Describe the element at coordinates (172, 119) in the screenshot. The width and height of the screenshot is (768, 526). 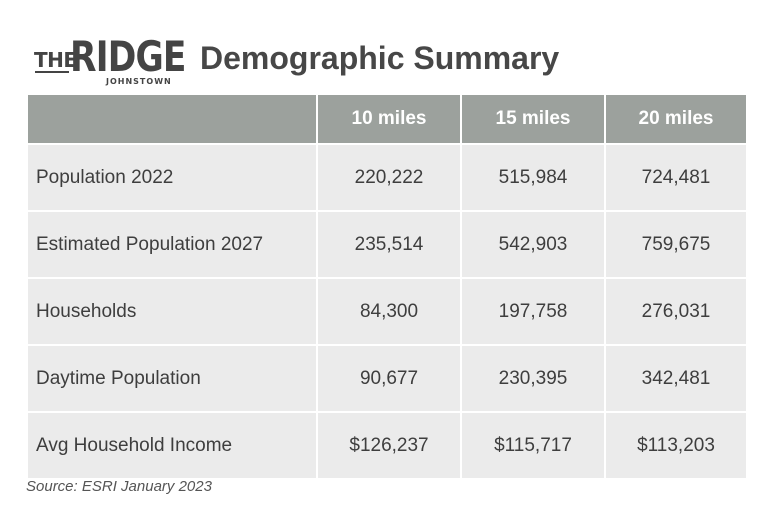
I see `column-header-label` at that location.